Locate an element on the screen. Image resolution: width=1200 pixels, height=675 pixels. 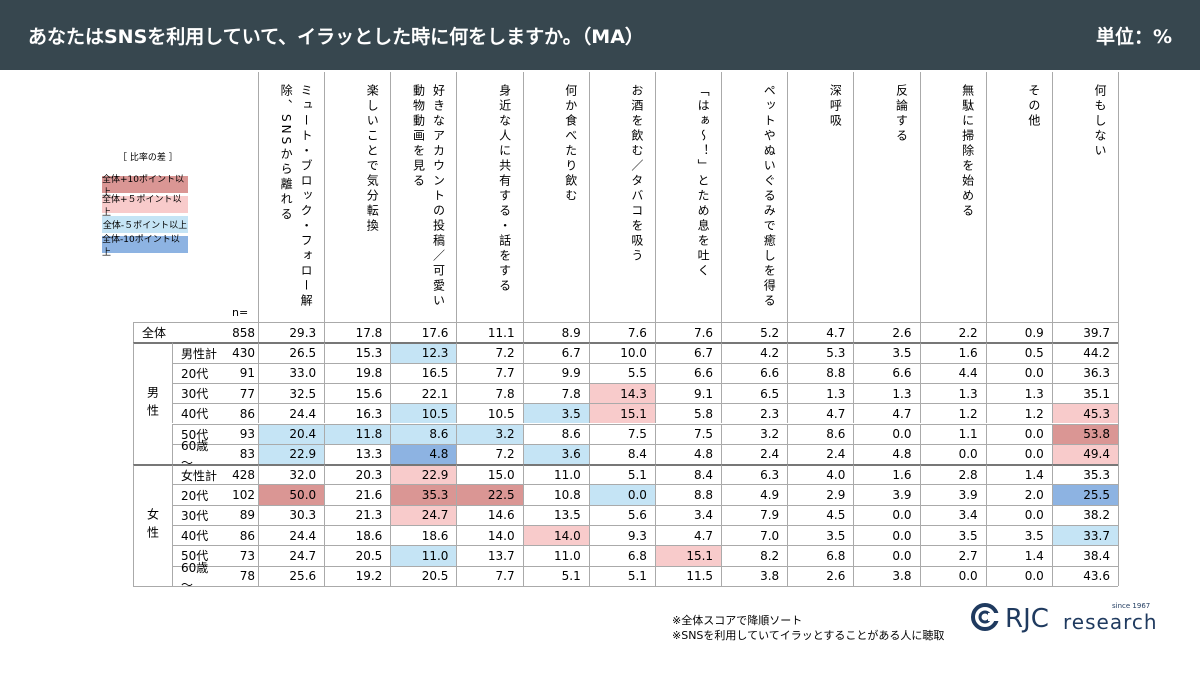
cell: 5.6 is located at coordinates (621, 514).